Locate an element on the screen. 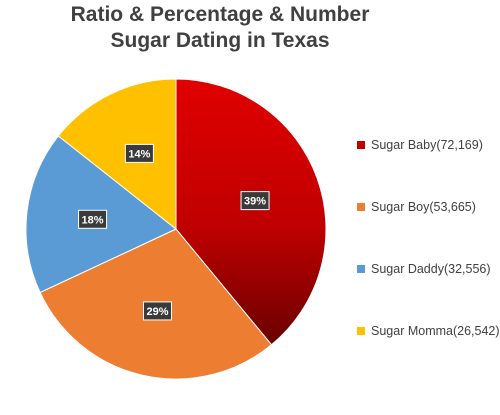 The image size is (500, 415). data-label-sugar-baby: 39% is located at coordinates (255, 201).